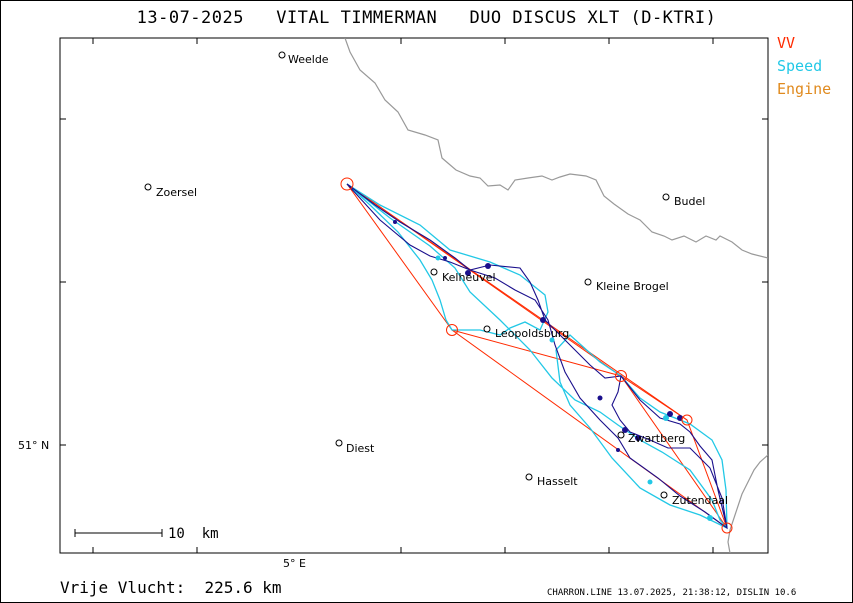  I want to click on svg-text: Weelde, so click(308, 59).